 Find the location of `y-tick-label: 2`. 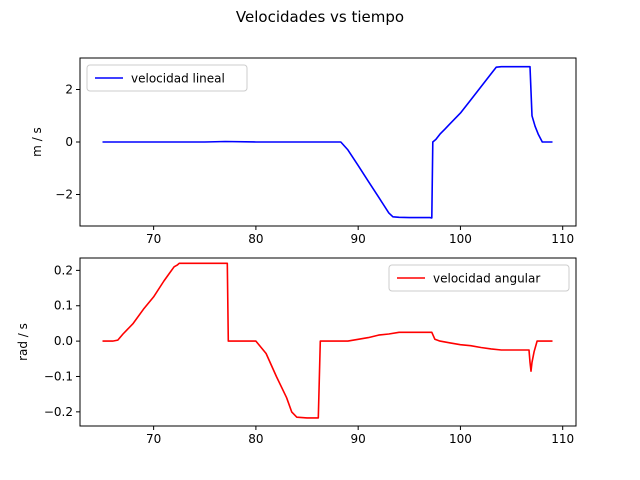

y-tick-label: 2 is located at coordinates (69, 90).